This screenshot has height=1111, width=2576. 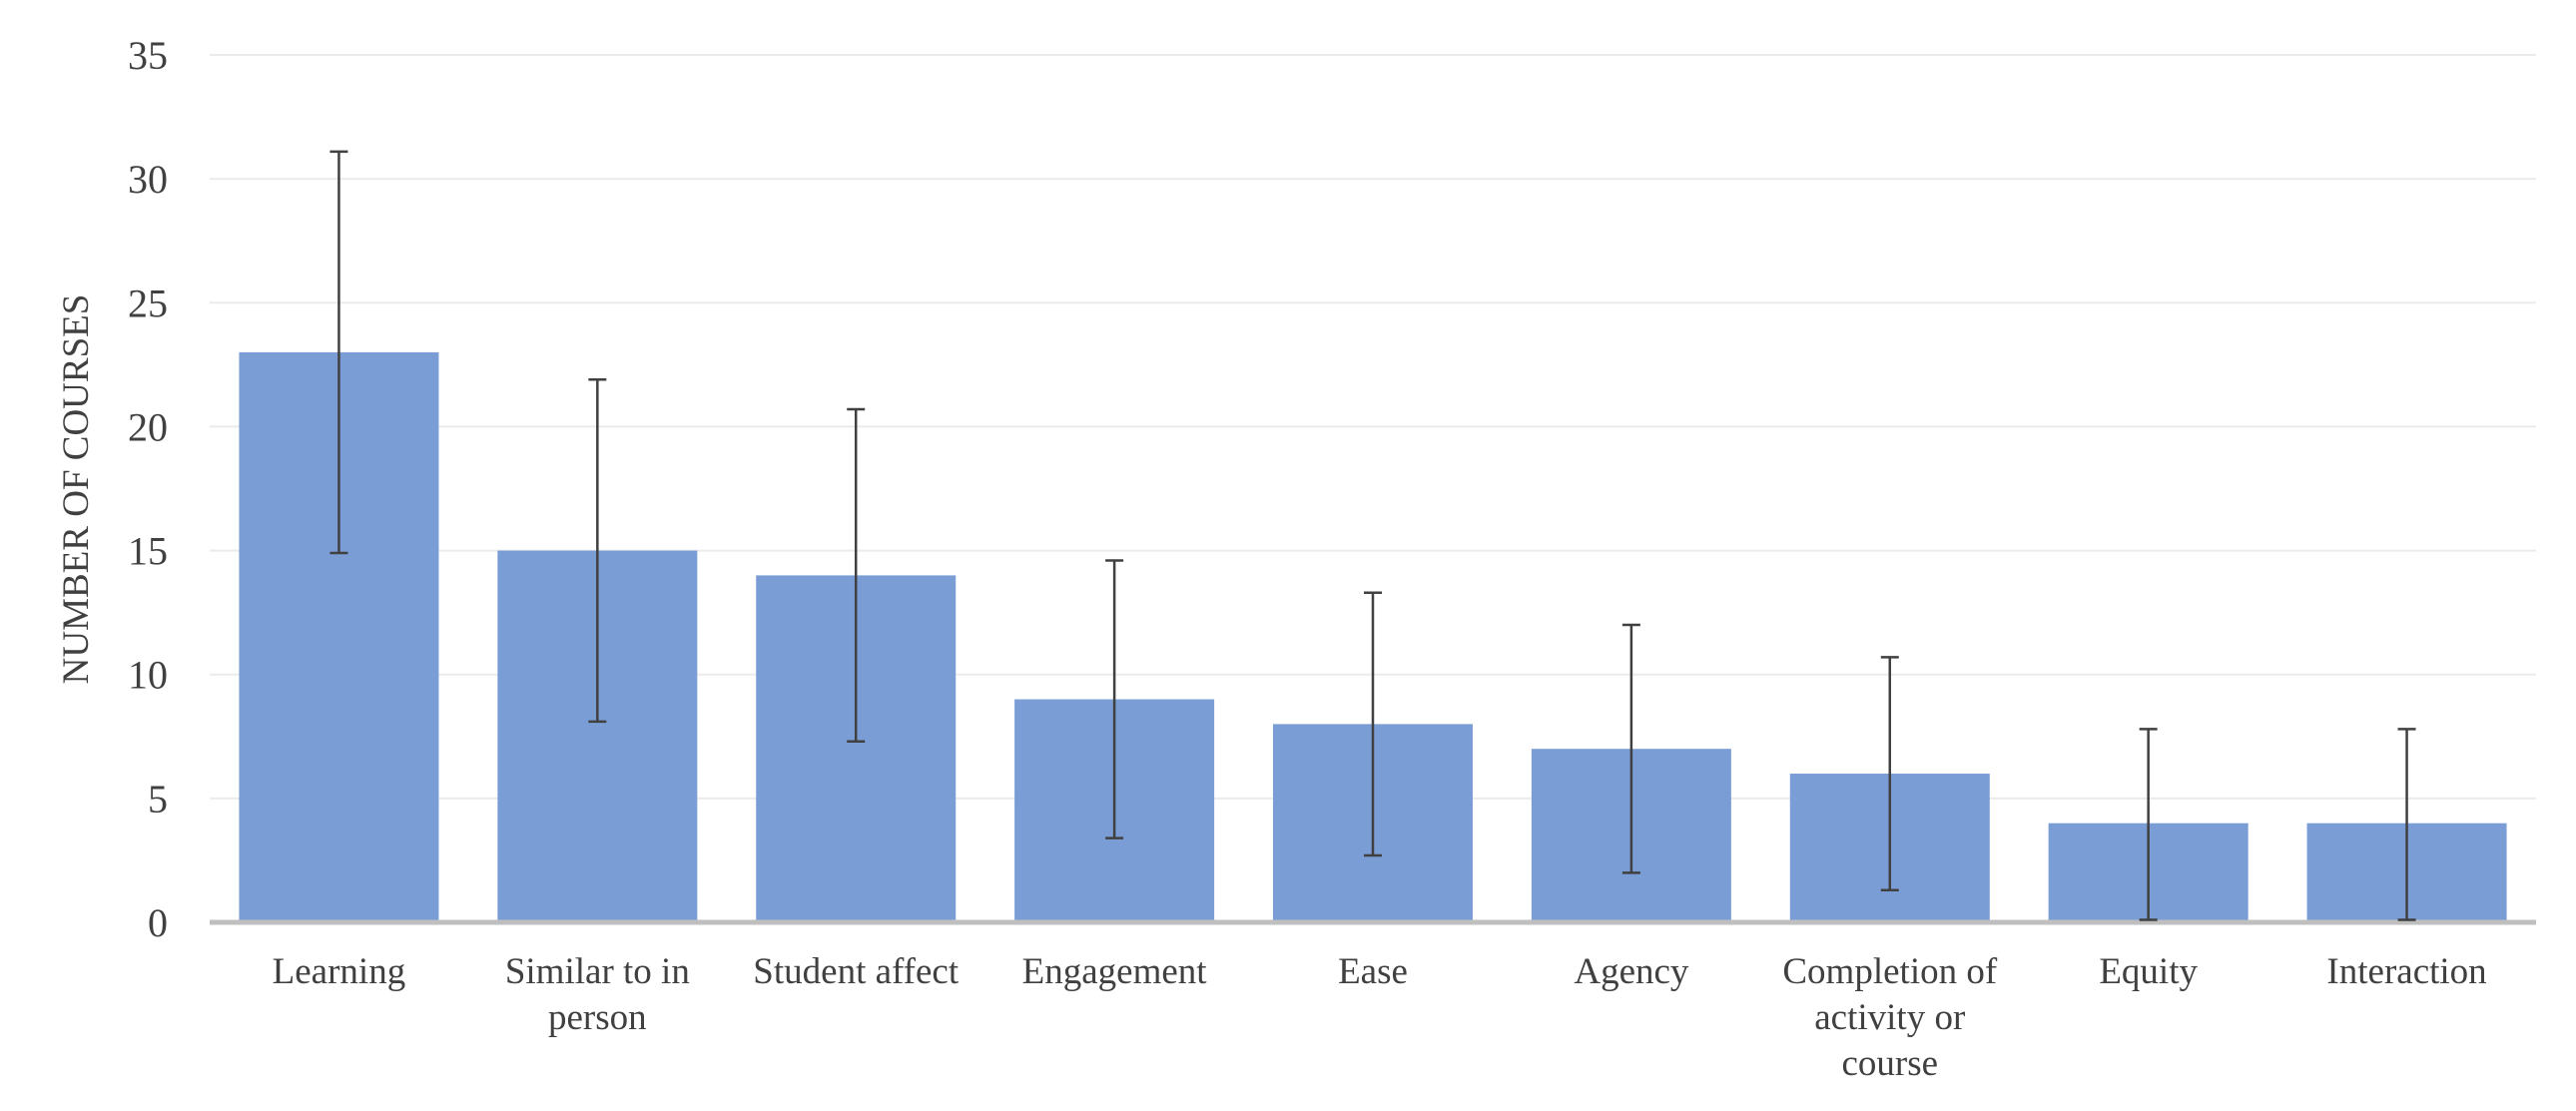 I want to click on x-tick-label: Completion of activity or course, so click(x=1889, y=1017).